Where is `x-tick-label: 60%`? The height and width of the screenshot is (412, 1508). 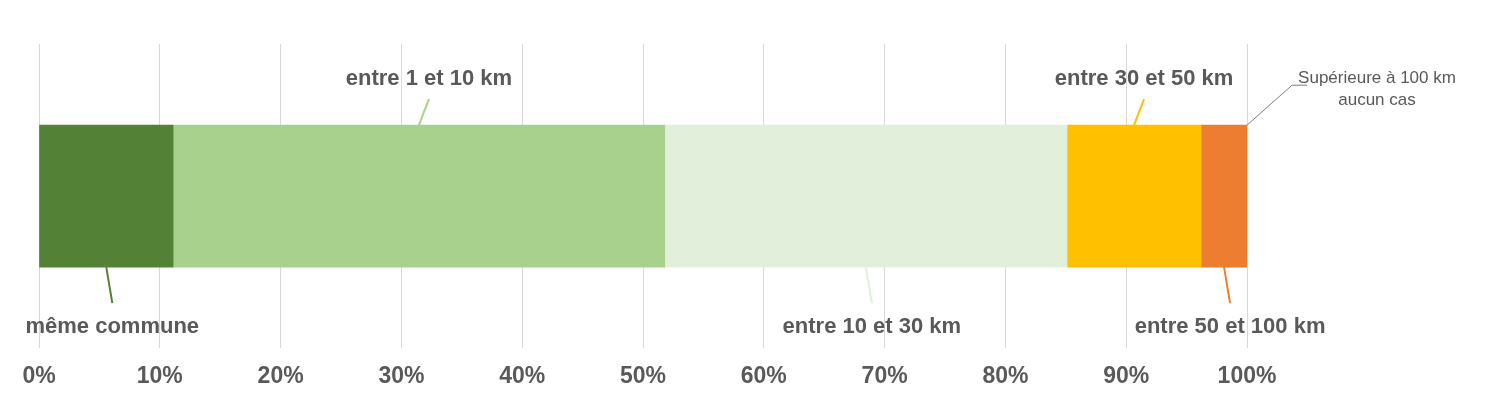
x-tick-label: 60% is located at coordinates (763, 374).